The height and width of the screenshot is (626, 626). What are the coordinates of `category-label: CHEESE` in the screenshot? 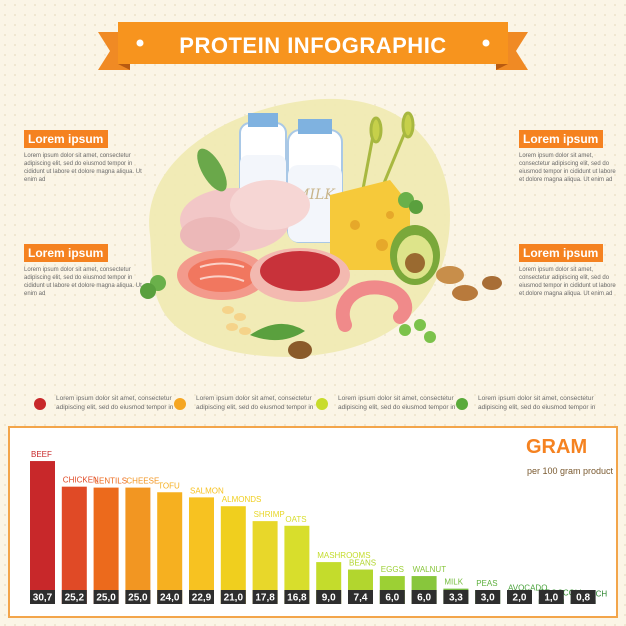 It's located at (142, 481).